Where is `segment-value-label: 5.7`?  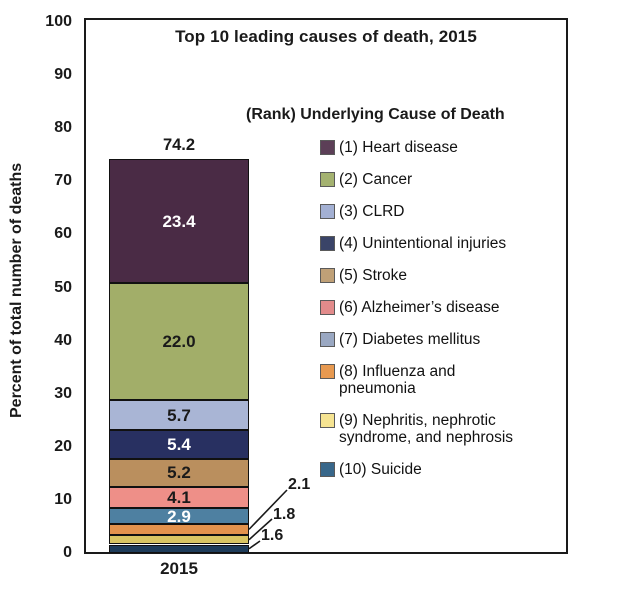
segment-value-label: 5.7 is located at coordinates (179, 415).